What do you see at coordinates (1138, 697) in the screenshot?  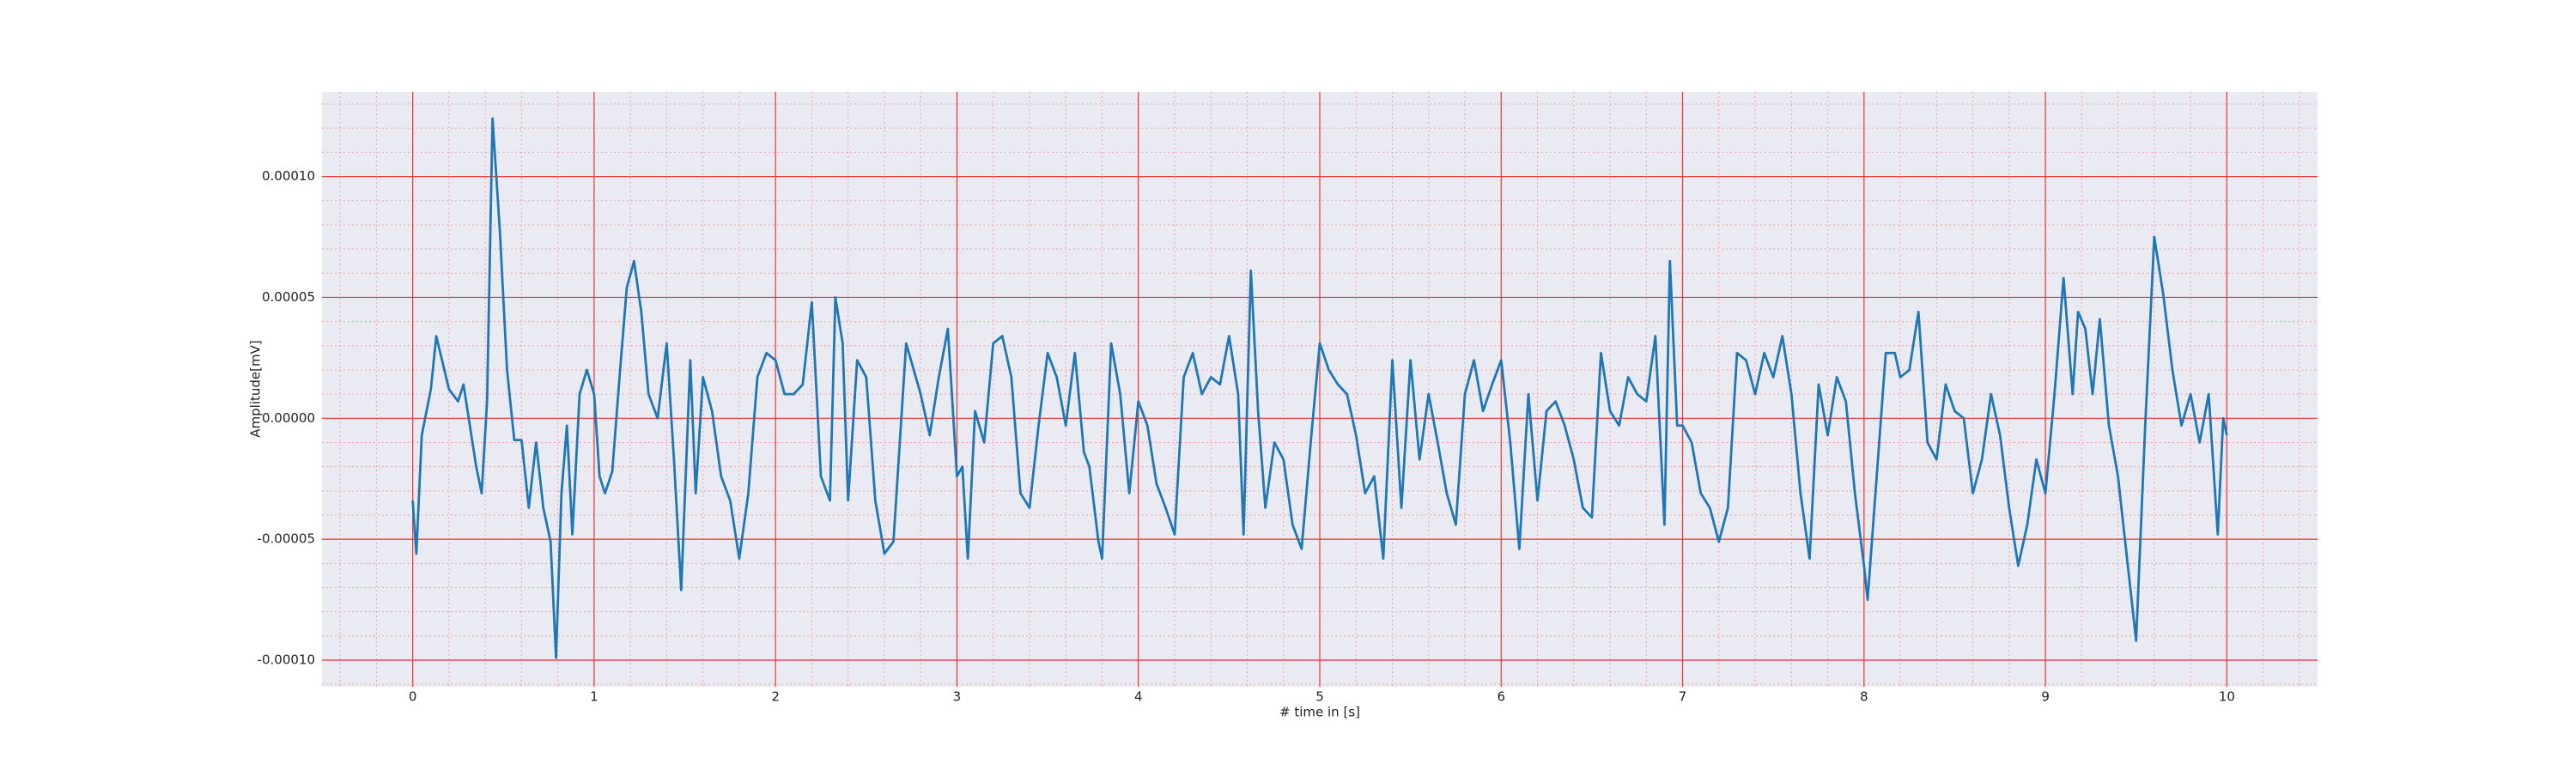 I see `x-tick-label: 4` at bounding box center [1138, 697].